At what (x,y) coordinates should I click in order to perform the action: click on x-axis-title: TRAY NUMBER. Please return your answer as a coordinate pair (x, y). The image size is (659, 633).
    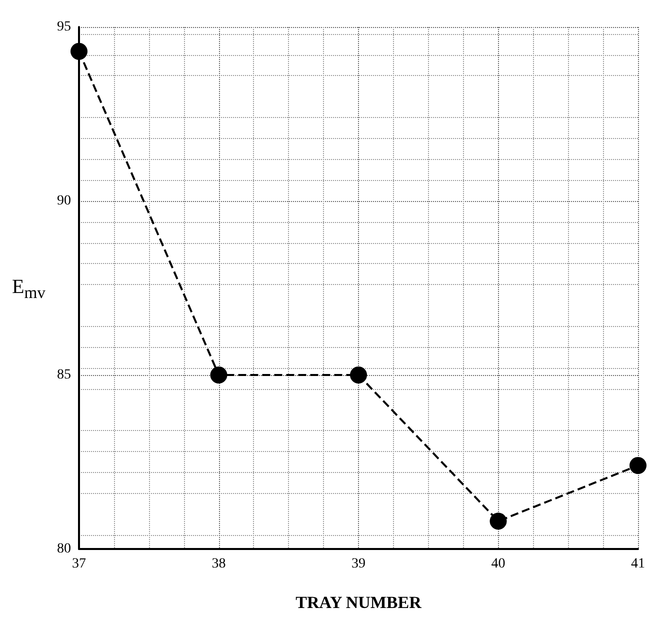
    Looking at the image, I should click on (359, 602).